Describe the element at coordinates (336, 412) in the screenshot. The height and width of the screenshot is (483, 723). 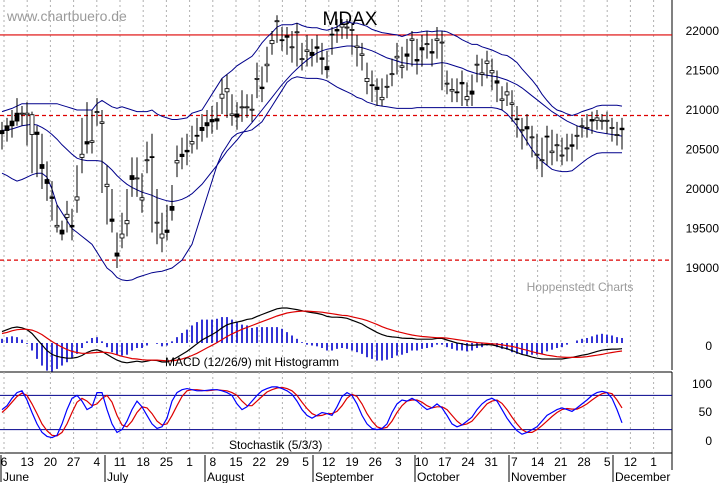
I see `stoch-level-lines` at that location.